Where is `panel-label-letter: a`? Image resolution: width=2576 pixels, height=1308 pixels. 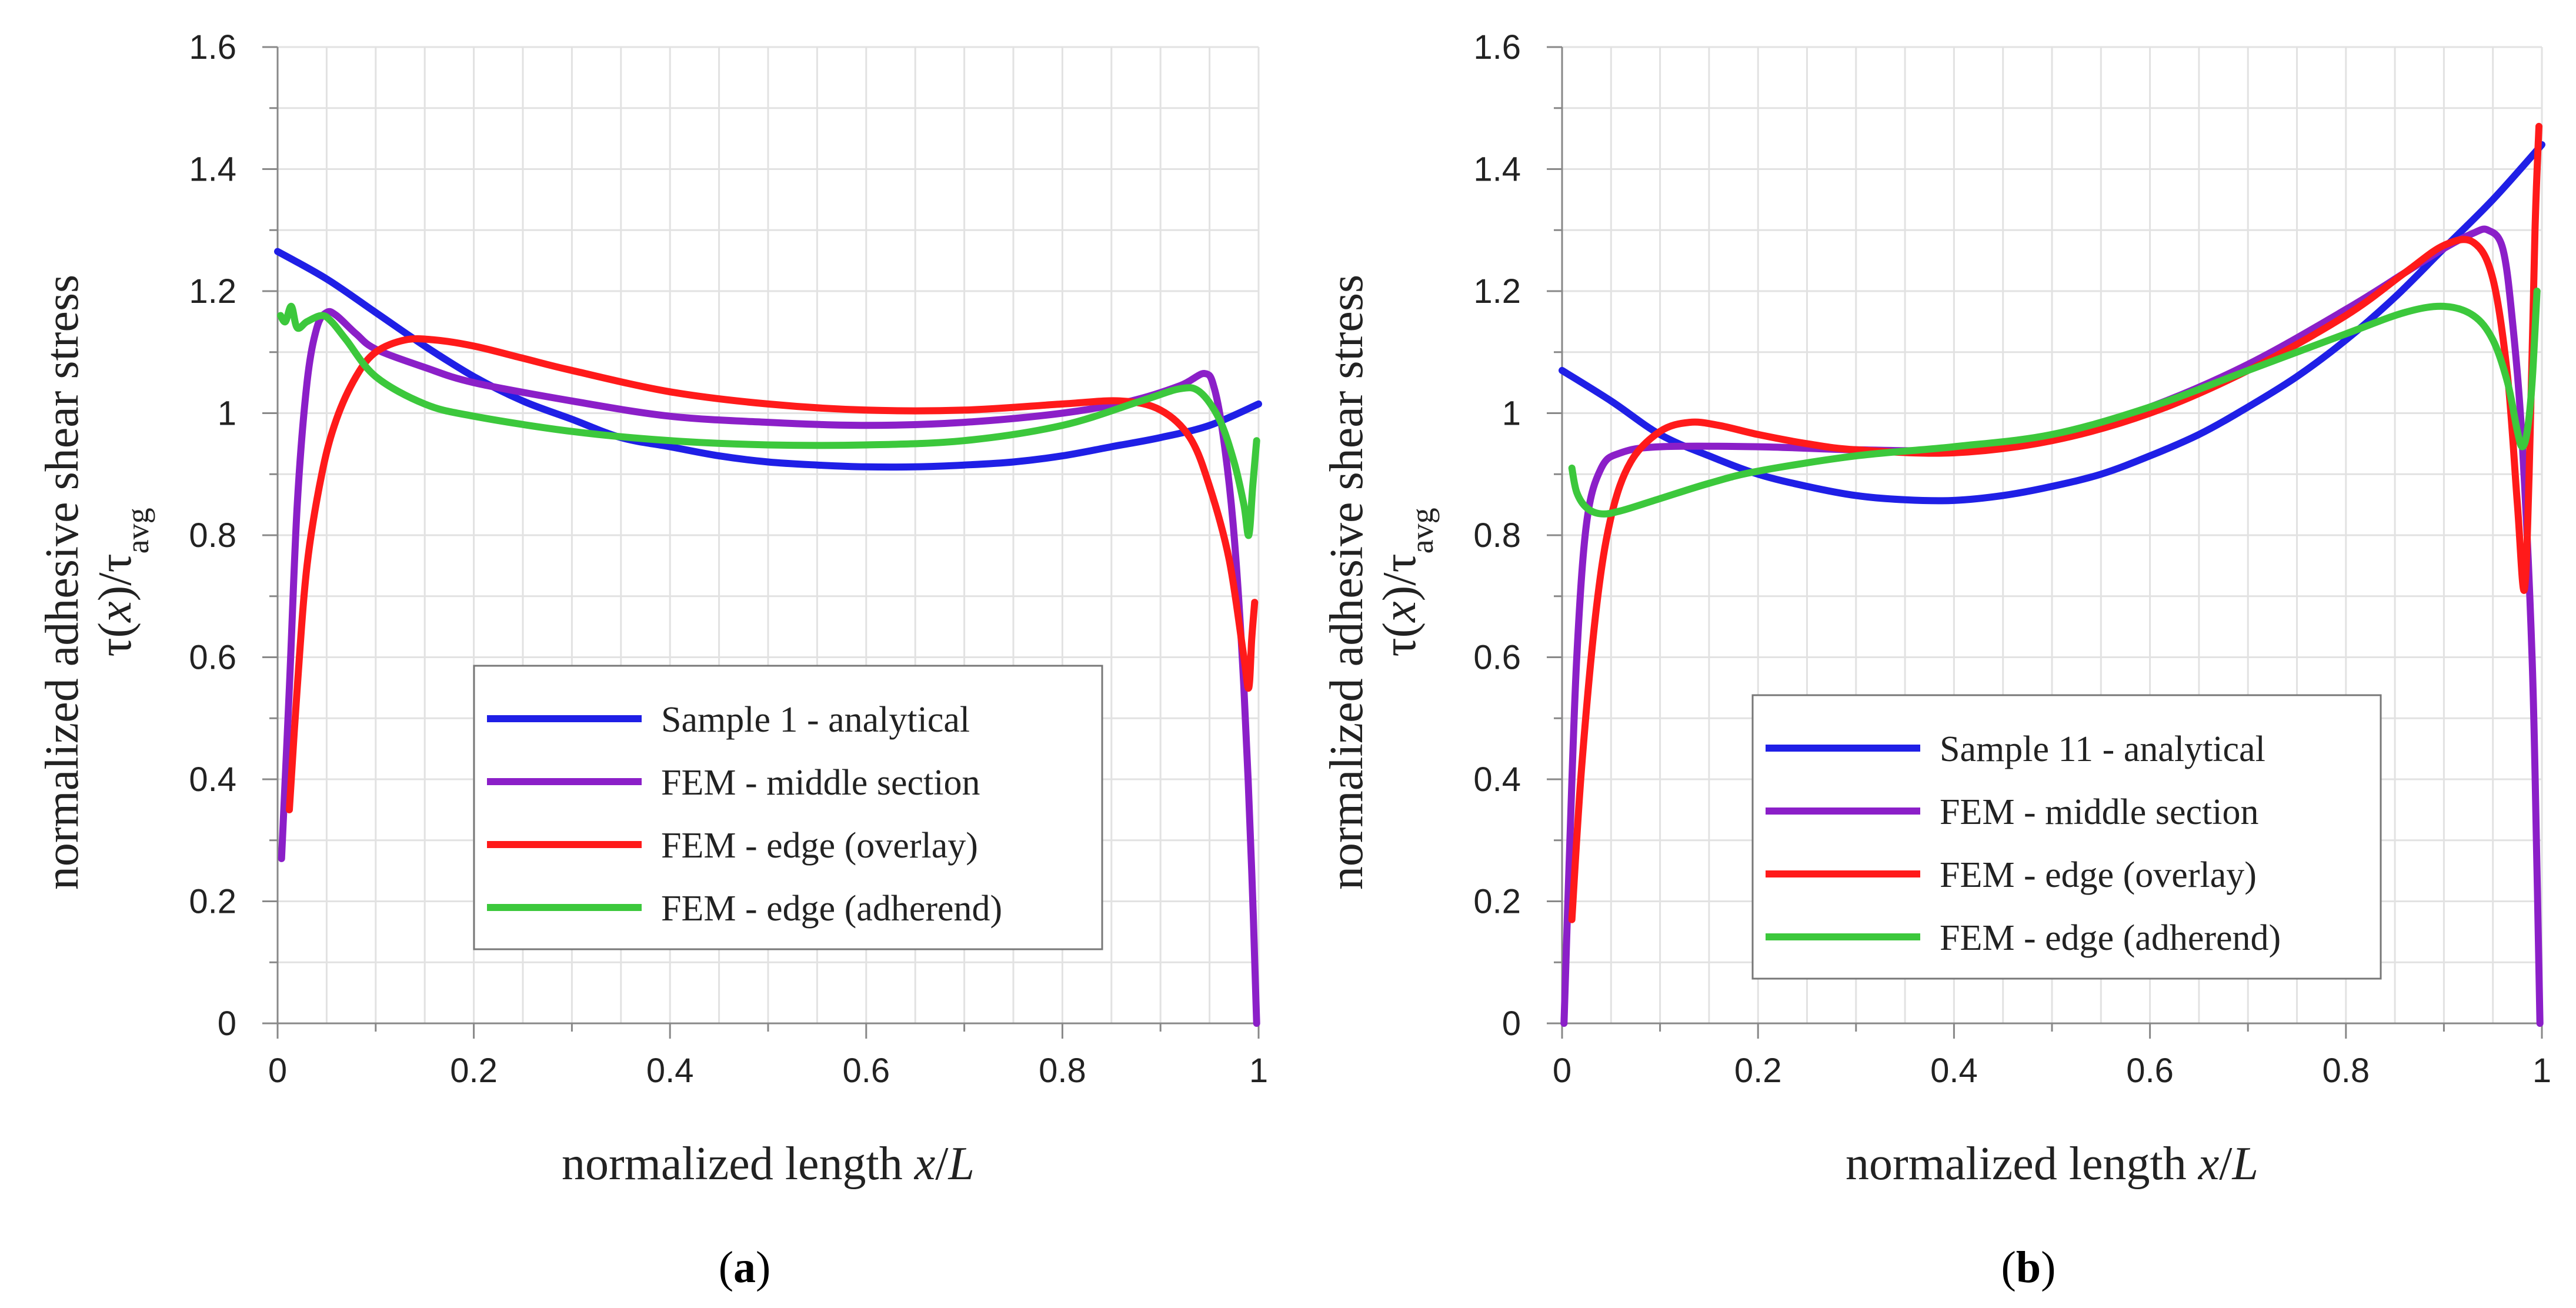 panel-label-letter: a is located at coordinates (744, 1267).